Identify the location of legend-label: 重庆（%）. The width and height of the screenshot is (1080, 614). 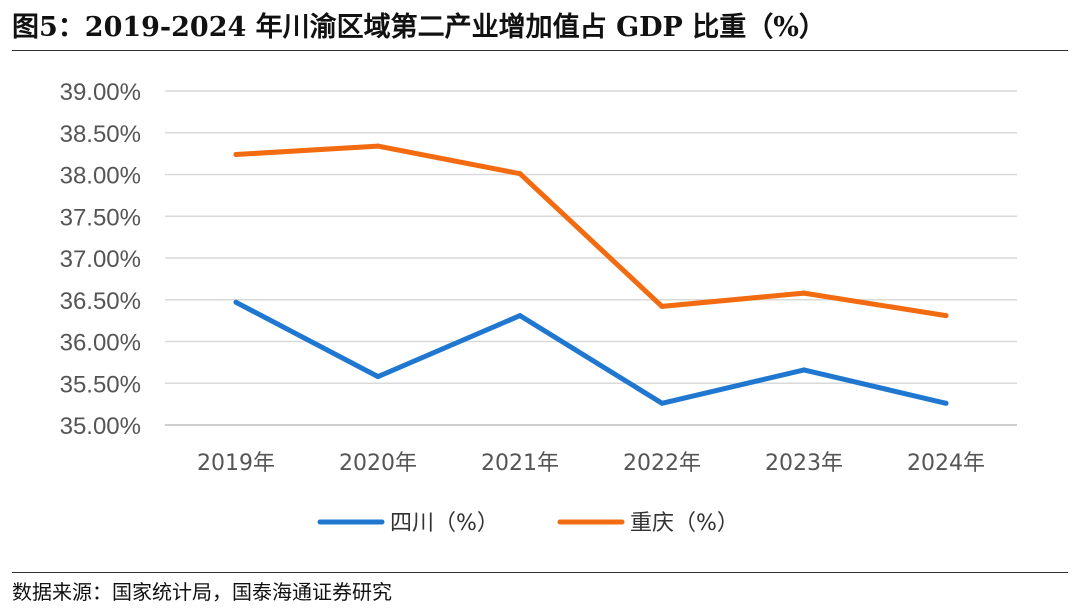
(684, 523).